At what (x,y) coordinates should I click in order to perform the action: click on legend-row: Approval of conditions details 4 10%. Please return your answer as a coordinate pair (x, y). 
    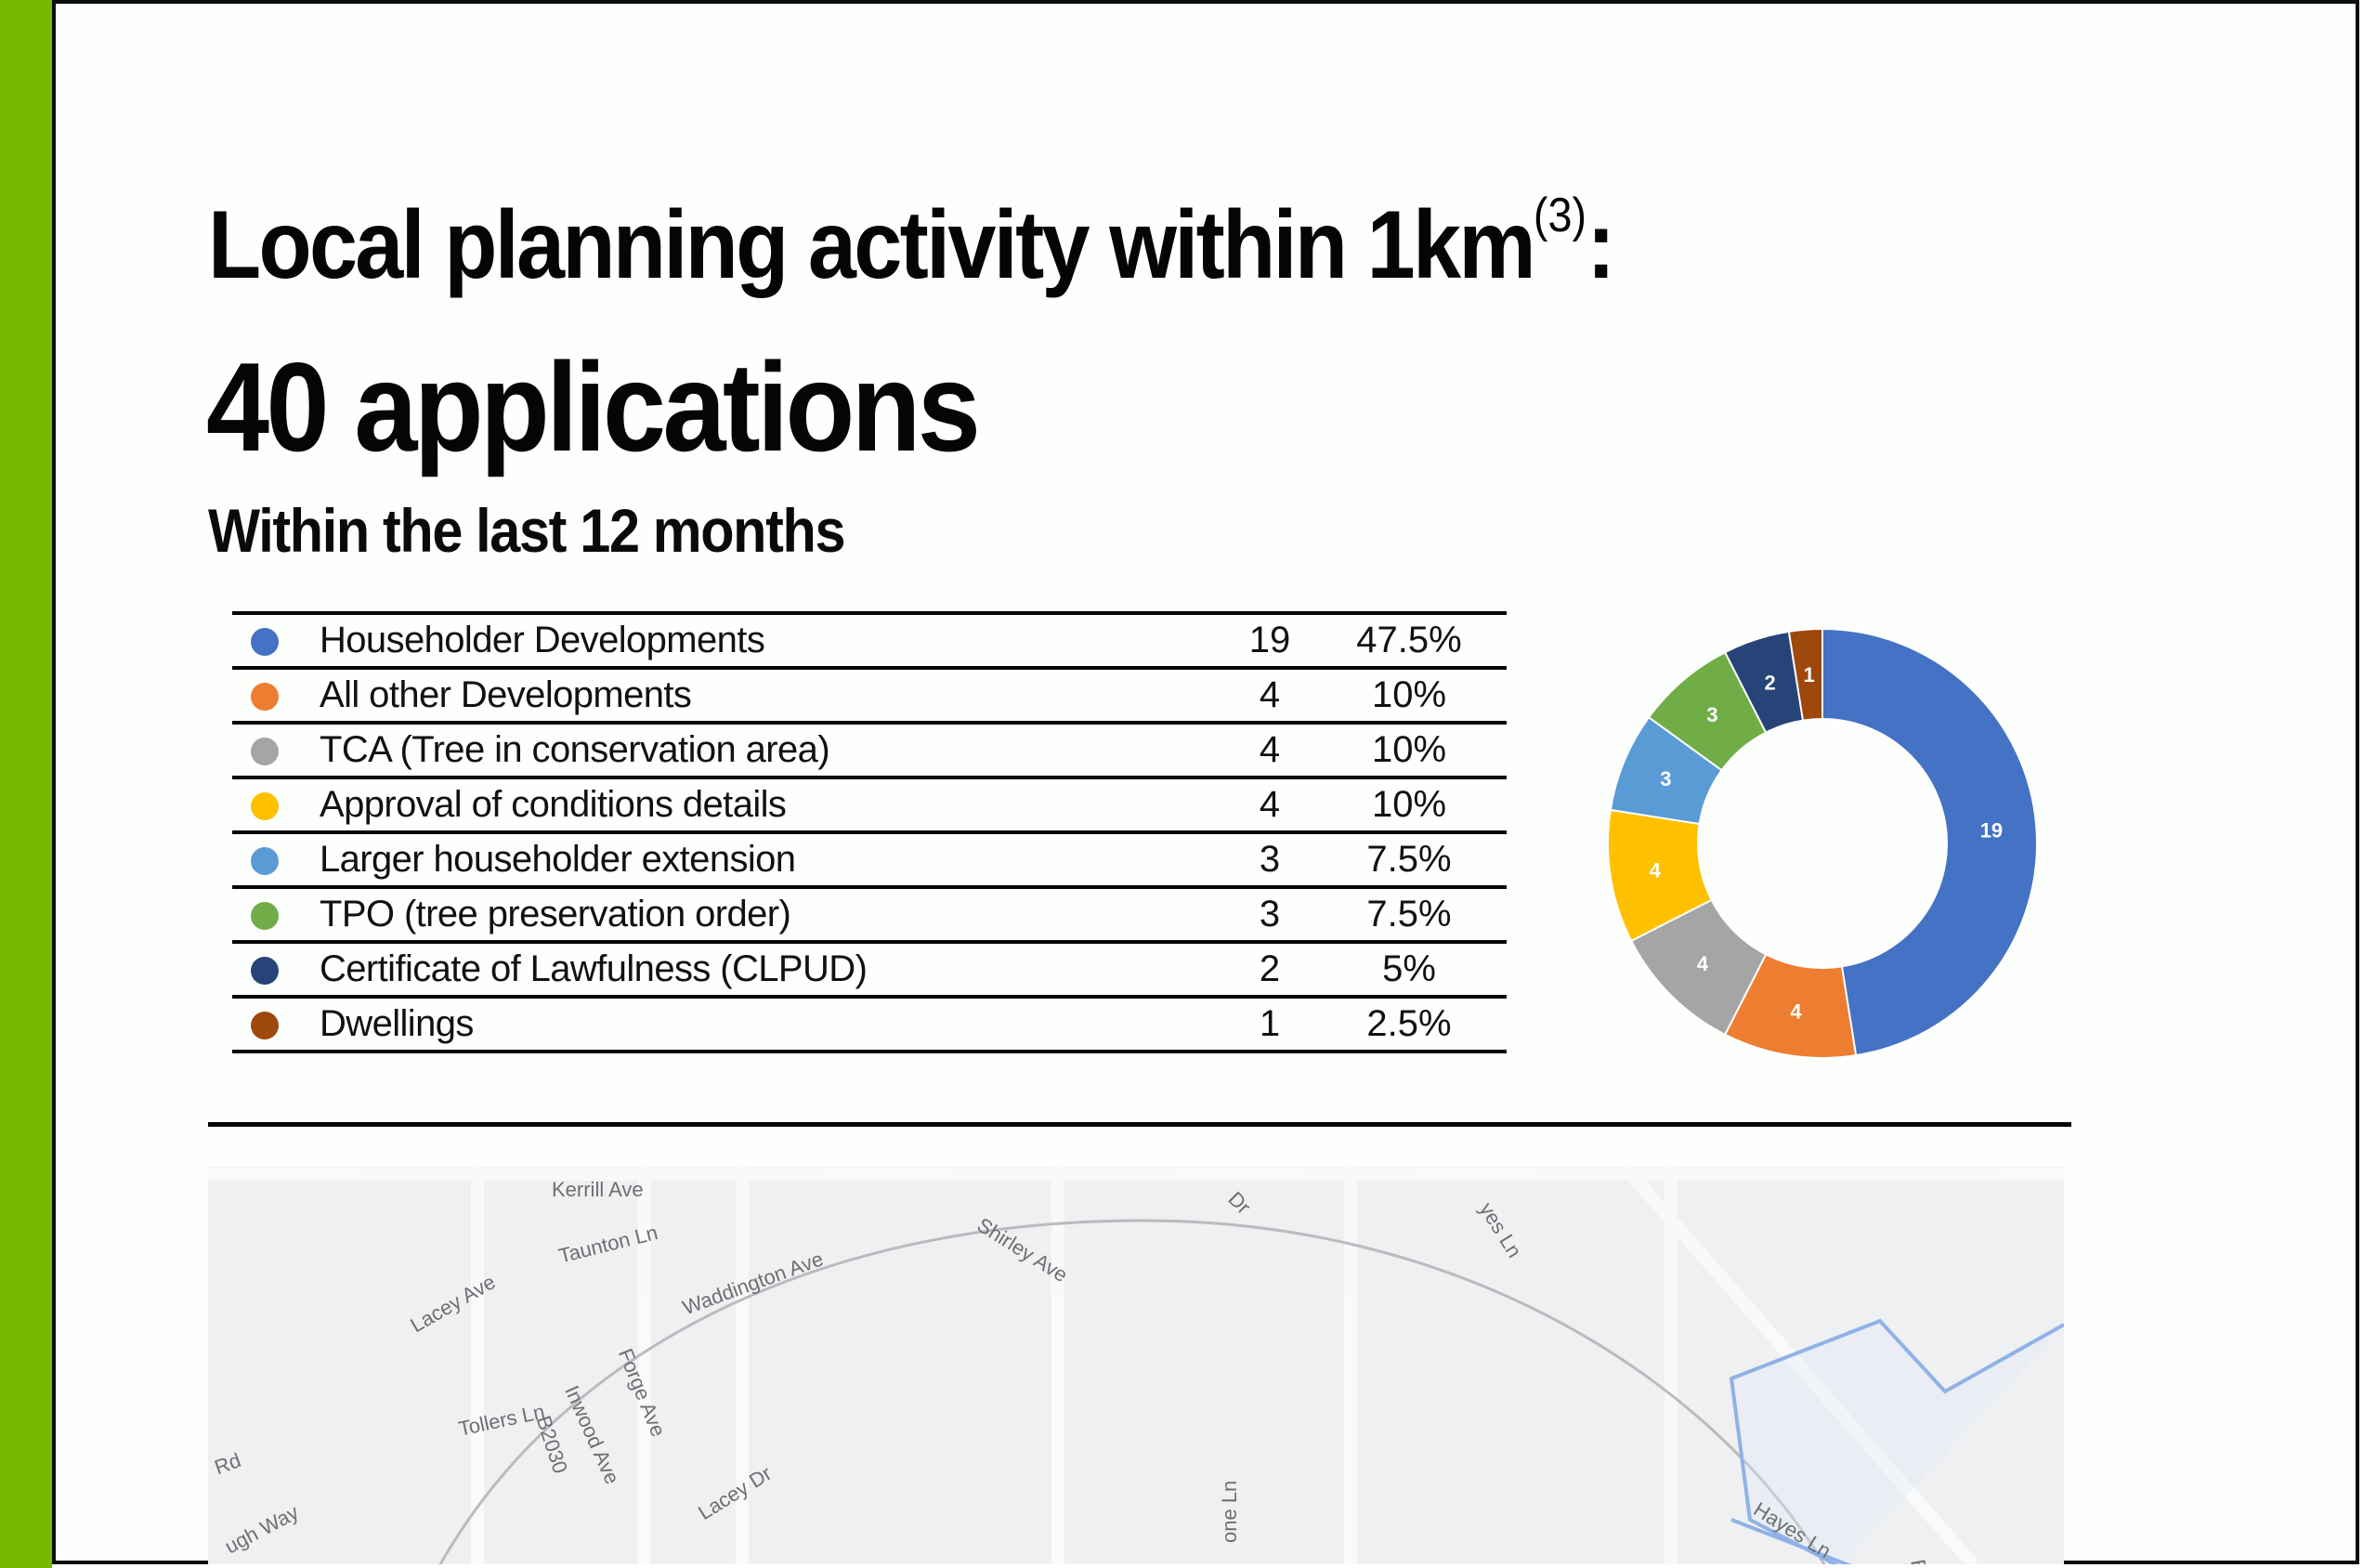
    Looking at the image, I should click on (869, 804).